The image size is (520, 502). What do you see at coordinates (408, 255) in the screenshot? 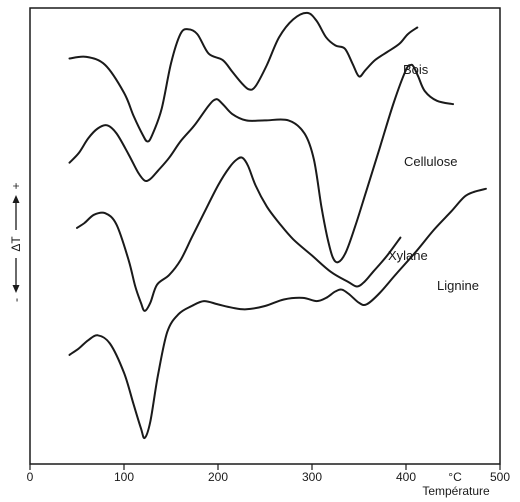
I see `series-label-xylane: Xylane` at bounding box center [408, 255].